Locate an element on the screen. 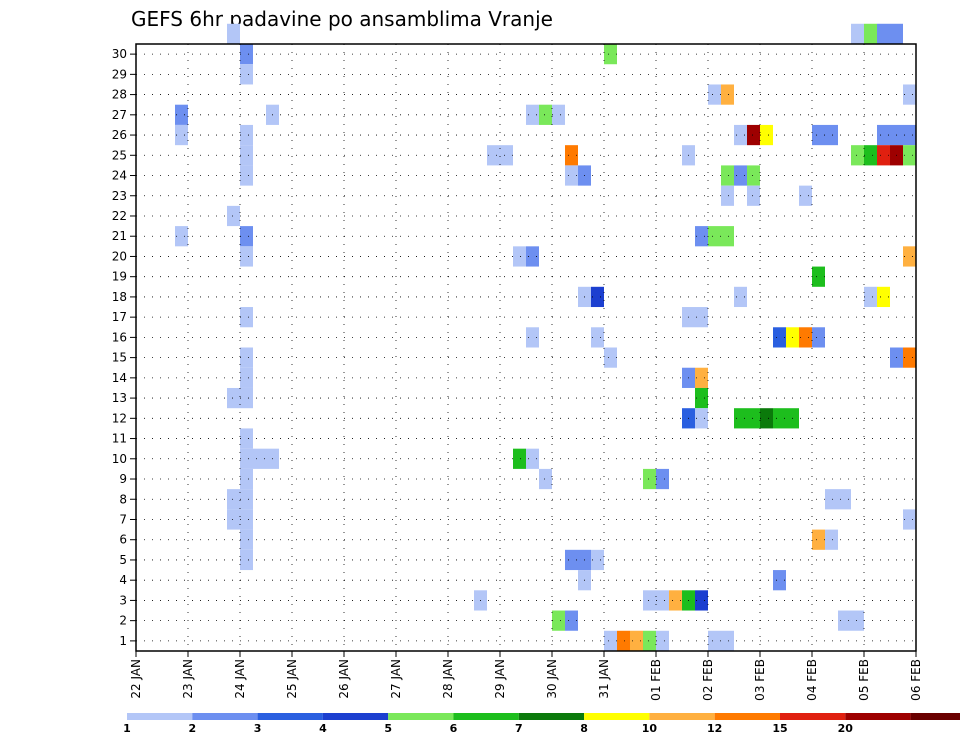  legend-label: 5 is located at coordinates (388, 728).